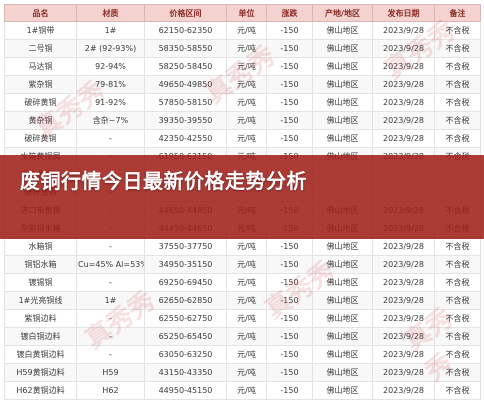  Describe the element at coordinates (110, 372) in the screenshot. I see `cell-material: H59` at that location.